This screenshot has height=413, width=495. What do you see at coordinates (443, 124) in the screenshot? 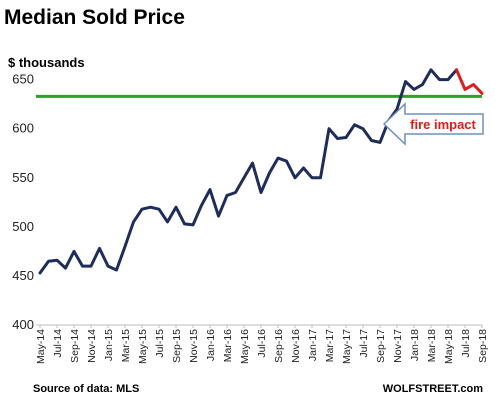
I see `annotation-label: fire impact` at bounding box center [443, 124].